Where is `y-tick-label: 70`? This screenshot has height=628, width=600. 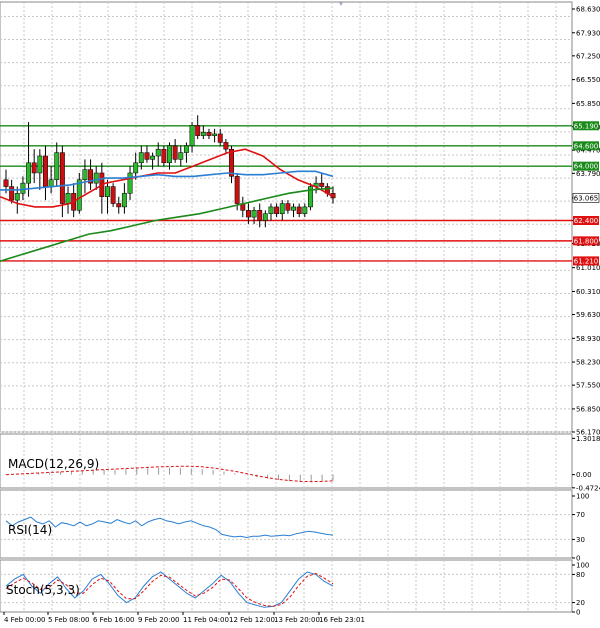
y-tick-label: 70 is located at coordinates (580, 515).